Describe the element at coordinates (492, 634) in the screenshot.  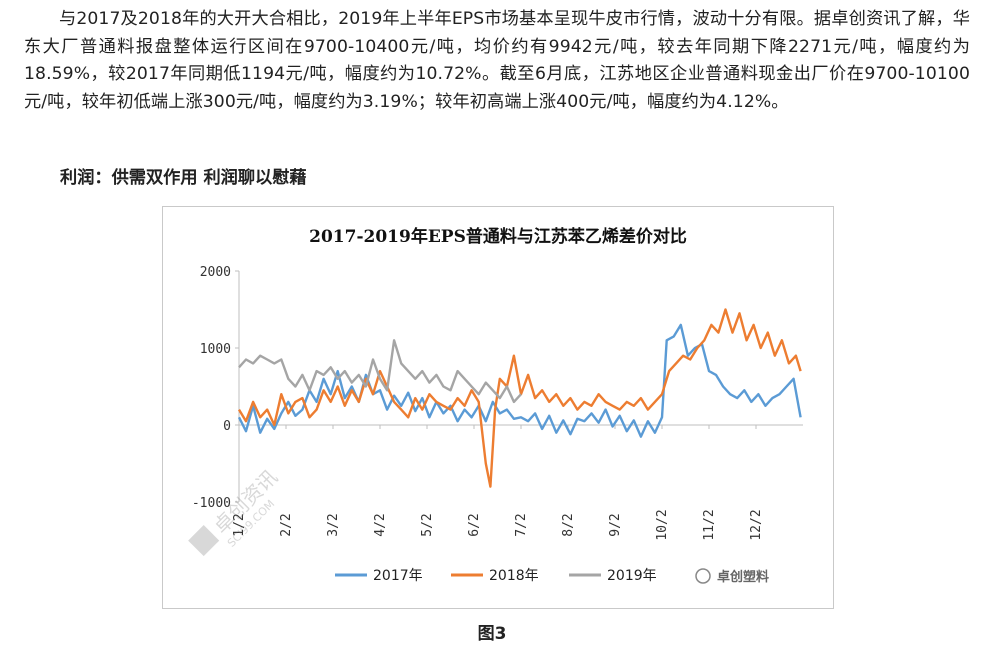
I see `figure-caption: 图3` at that location.